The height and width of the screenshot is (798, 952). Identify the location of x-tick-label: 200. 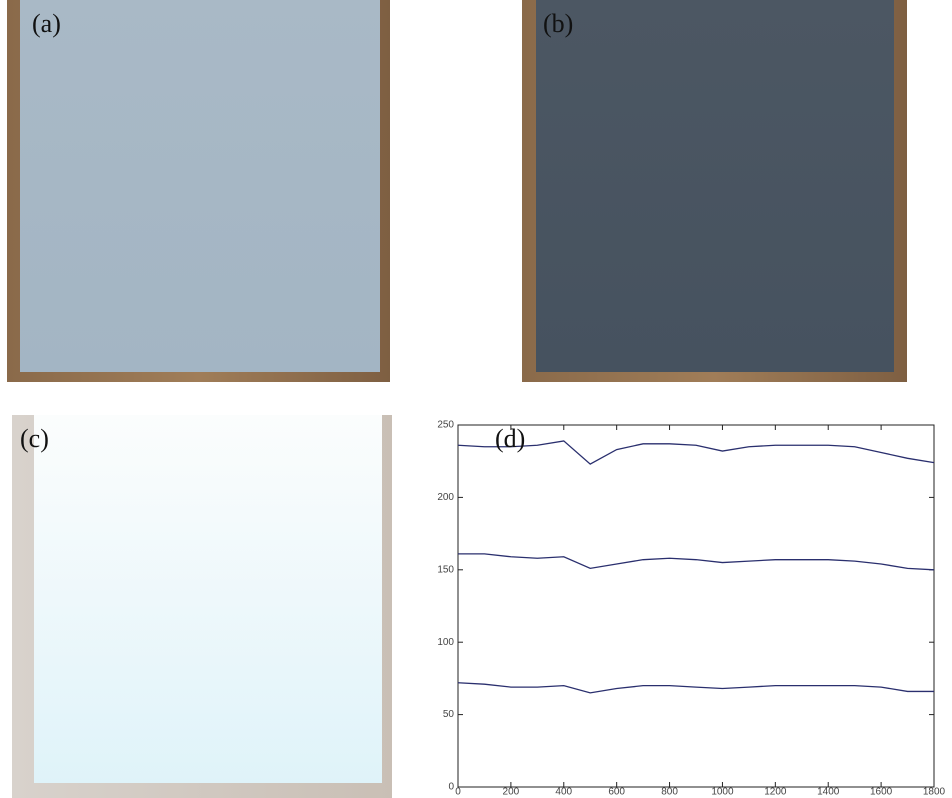
(511, 792).